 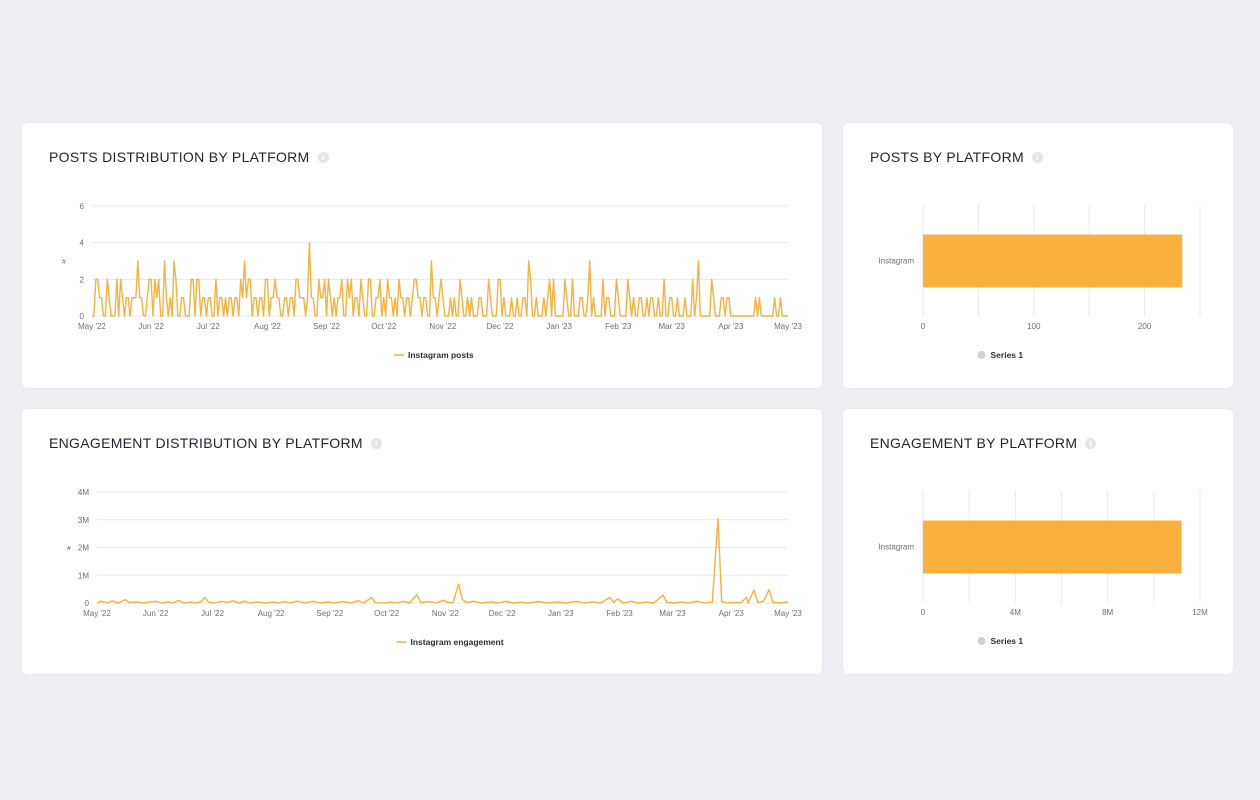 I want to click on posts-by-platform-title: POSTS BY PLATFORM, so click(x=947, y=157).